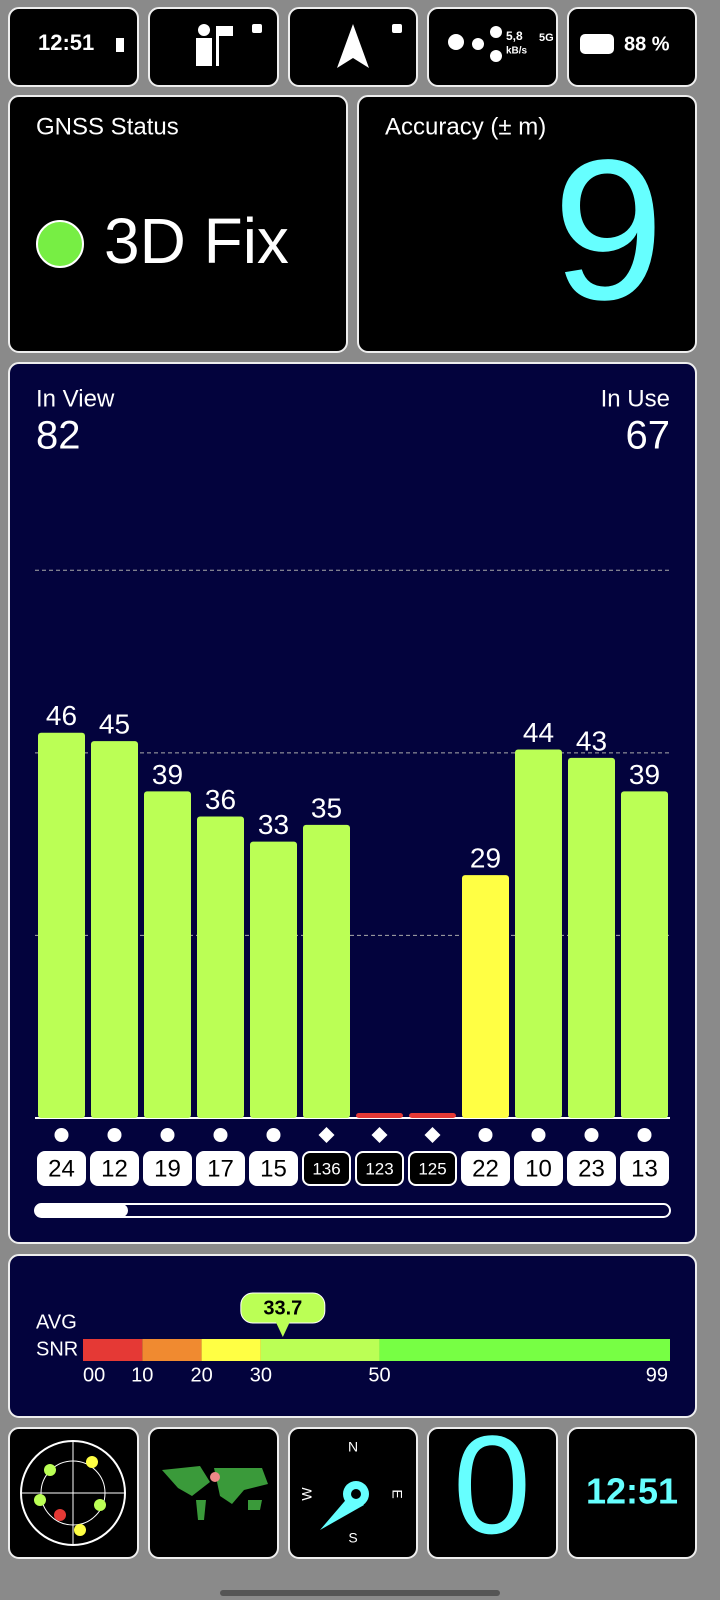 Image resolution: width=720 pixels, height=1600 pixels. What do you see at coordinates (492, 1484) in the screenshot?
I see `count-value: 0` at bounding box center [492, 1484].